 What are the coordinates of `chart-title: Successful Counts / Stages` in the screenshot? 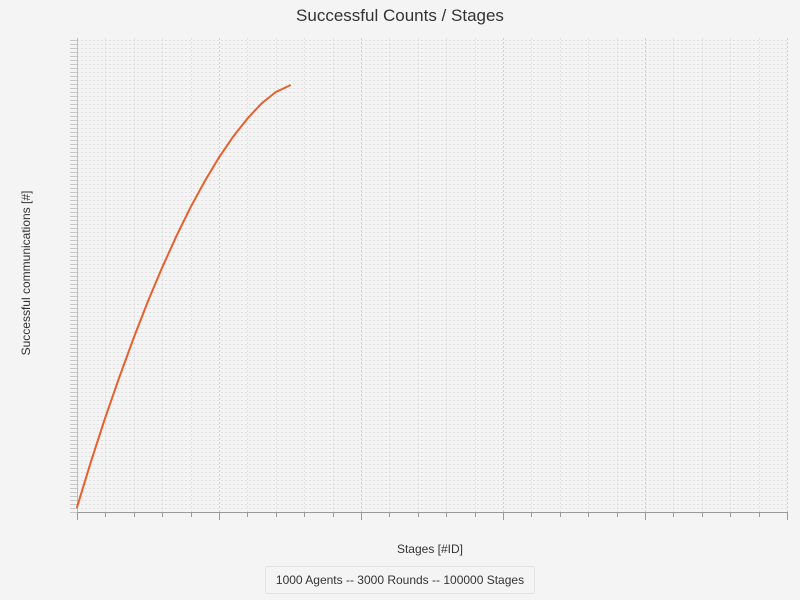 It's located at (400, 15).